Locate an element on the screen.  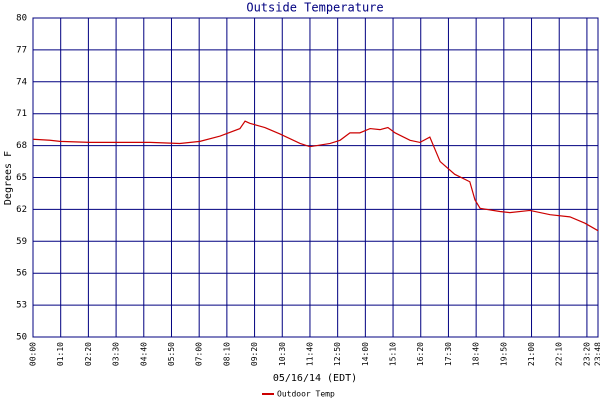
x-tick-label: 09:20 is located at coordinates (254, 354).